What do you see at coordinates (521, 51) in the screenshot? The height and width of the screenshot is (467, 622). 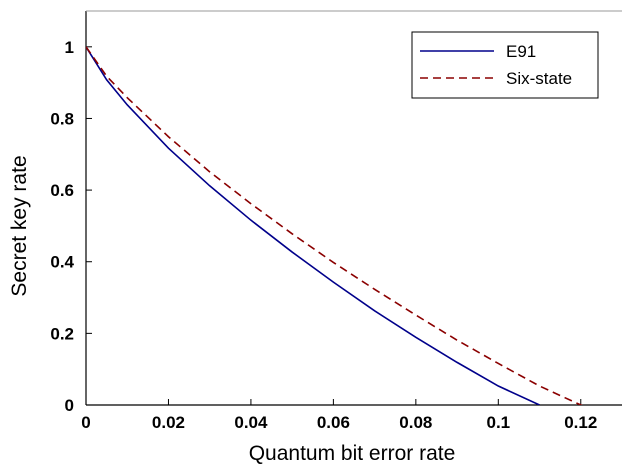 I see `legend-label-e91: E91` at bounding box center [521, 51].